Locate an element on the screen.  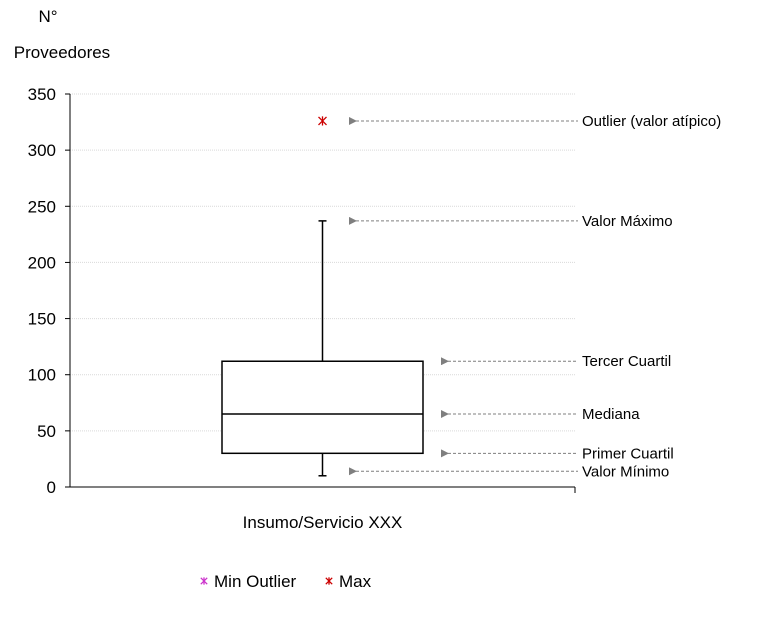
annotation-label: Tercer Cuartil is located at coordinates (626, 361).